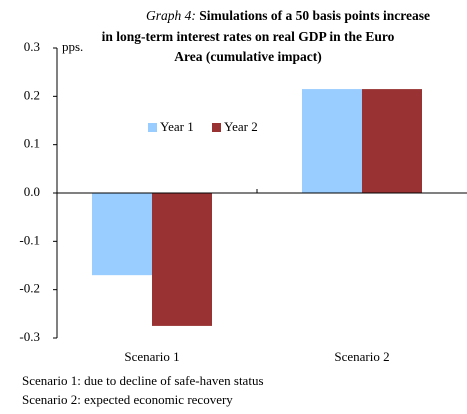 This screenshot has width=467, height=414. Describe the element at coordinates (32, 191) in the screenshot. I see `y-tick-label: 0.0` at that location.